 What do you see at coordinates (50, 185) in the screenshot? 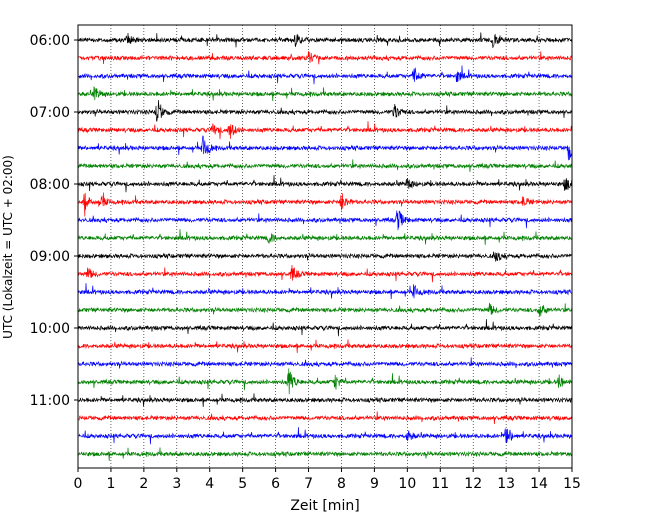
I see `y-tick-label: 08:00` at bounding box center [50, 185].